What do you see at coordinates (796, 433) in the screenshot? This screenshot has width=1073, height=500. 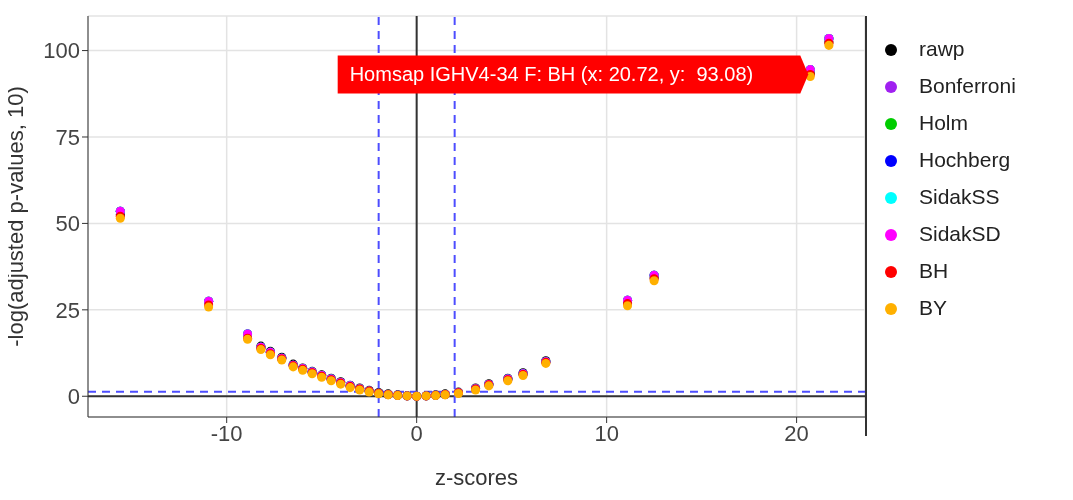 I see `x-tick-label: 20` at bounding box center [796, 433].